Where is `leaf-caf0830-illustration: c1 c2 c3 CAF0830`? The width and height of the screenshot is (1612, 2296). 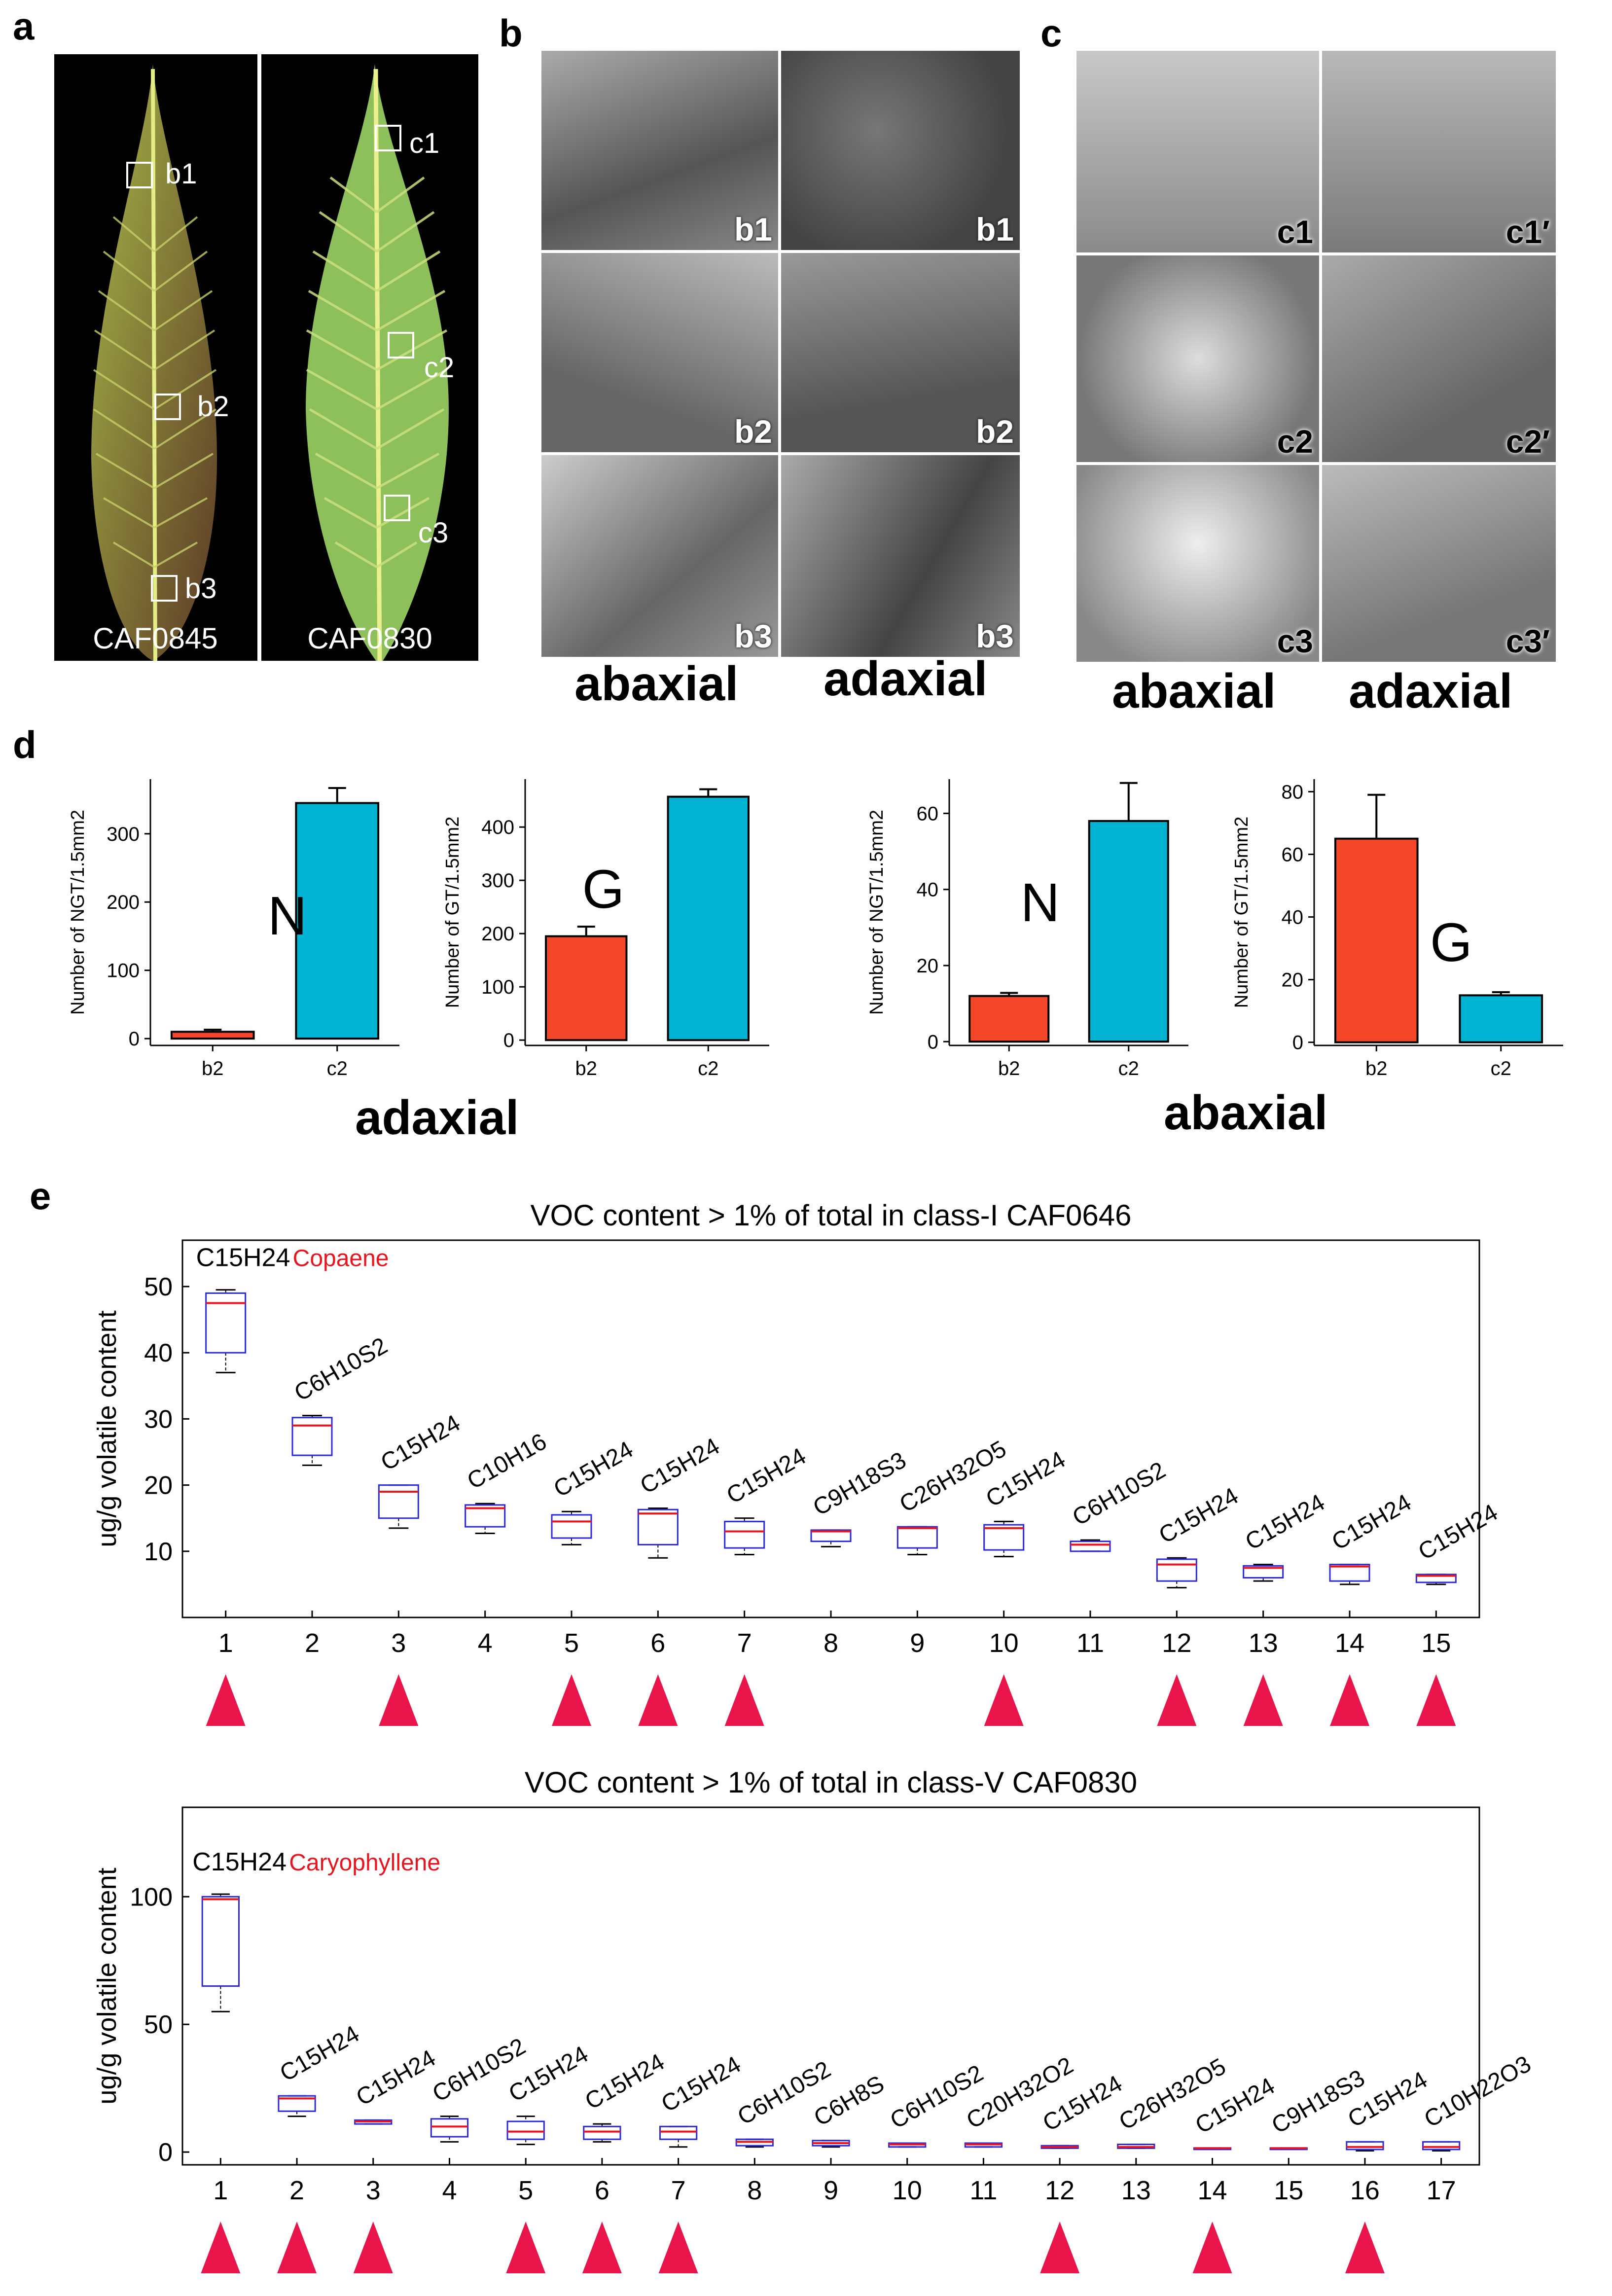
leaf-caf0830-illustration: c1 c2 c3 CAF0830 is located at coordinates (380, 363).